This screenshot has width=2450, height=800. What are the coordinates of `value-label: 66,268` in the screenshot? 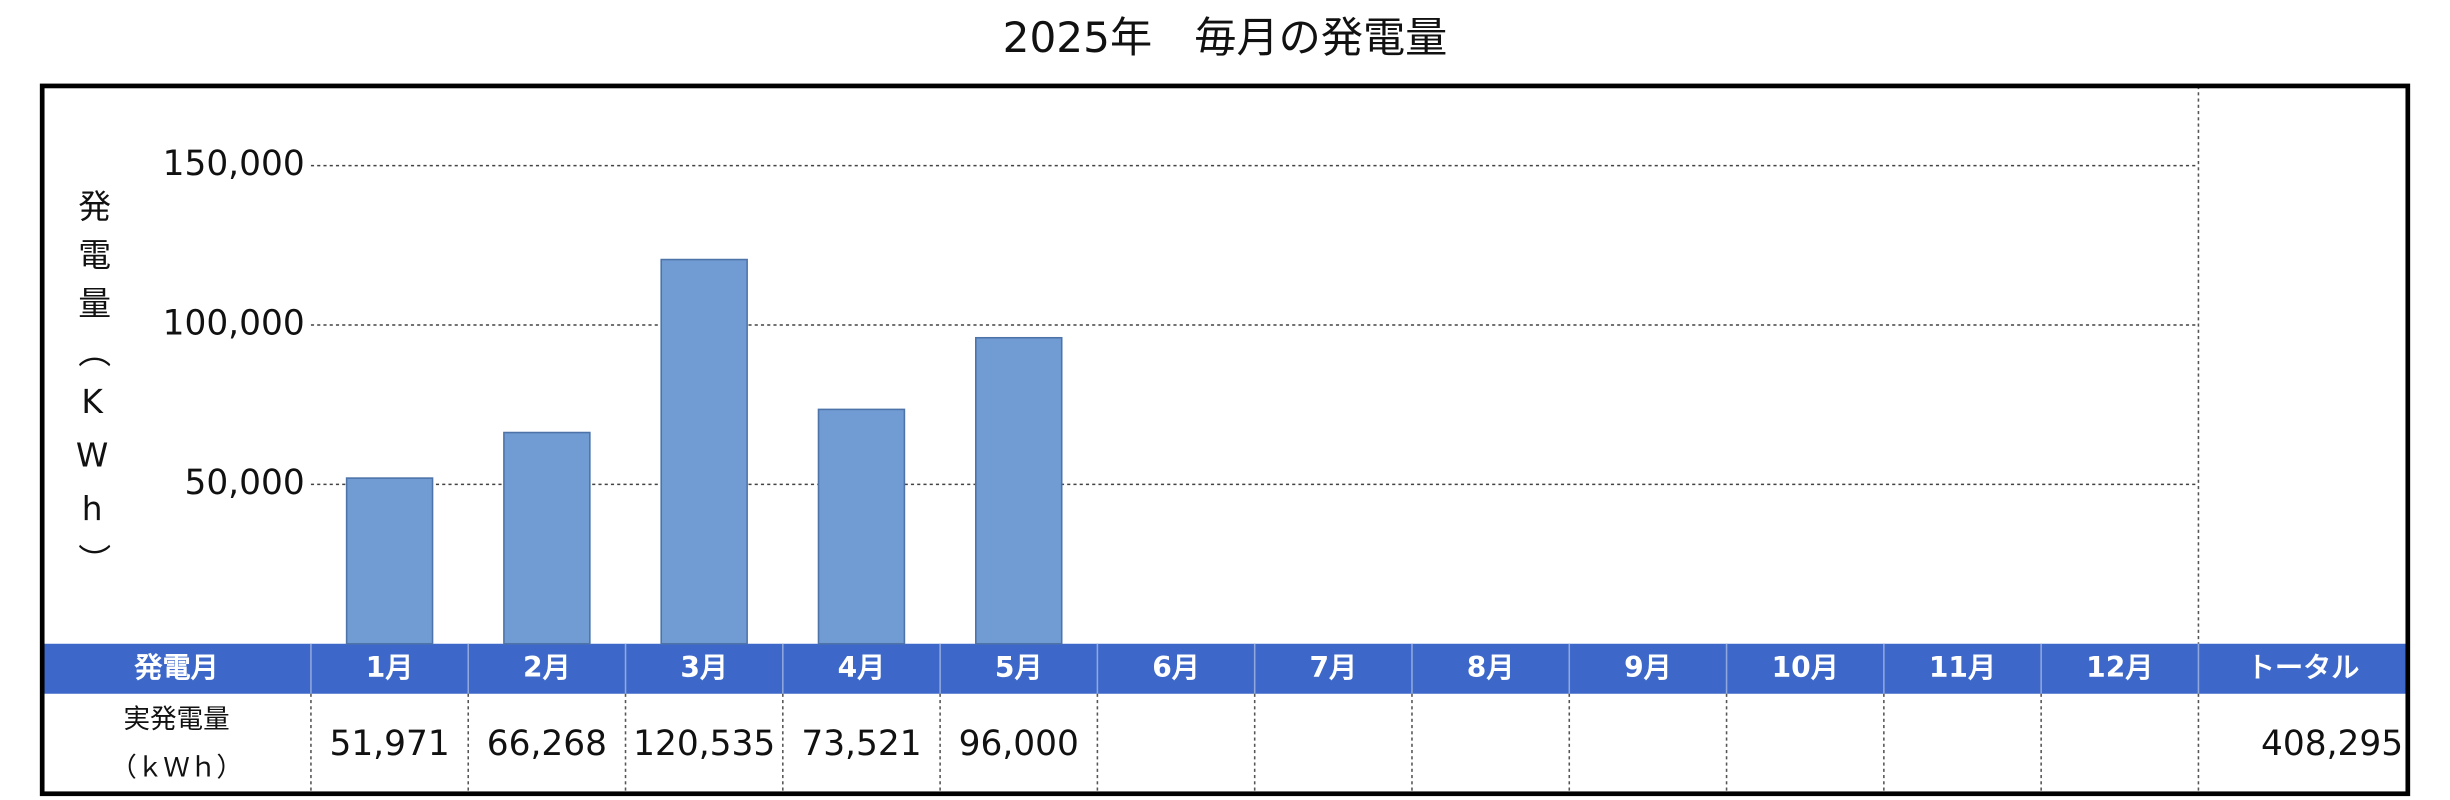 It's located at (547, 744).